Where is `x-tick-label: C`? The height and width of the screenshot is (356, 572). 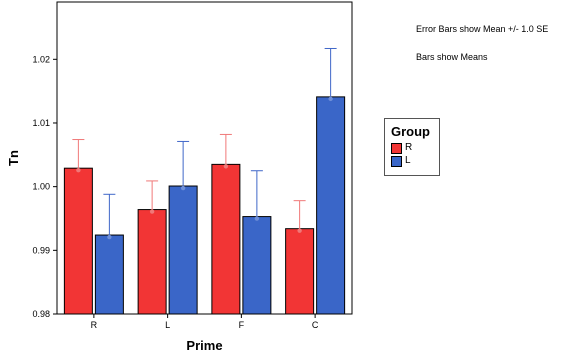
x-tick-label: C is located at coordinates (315, 325).